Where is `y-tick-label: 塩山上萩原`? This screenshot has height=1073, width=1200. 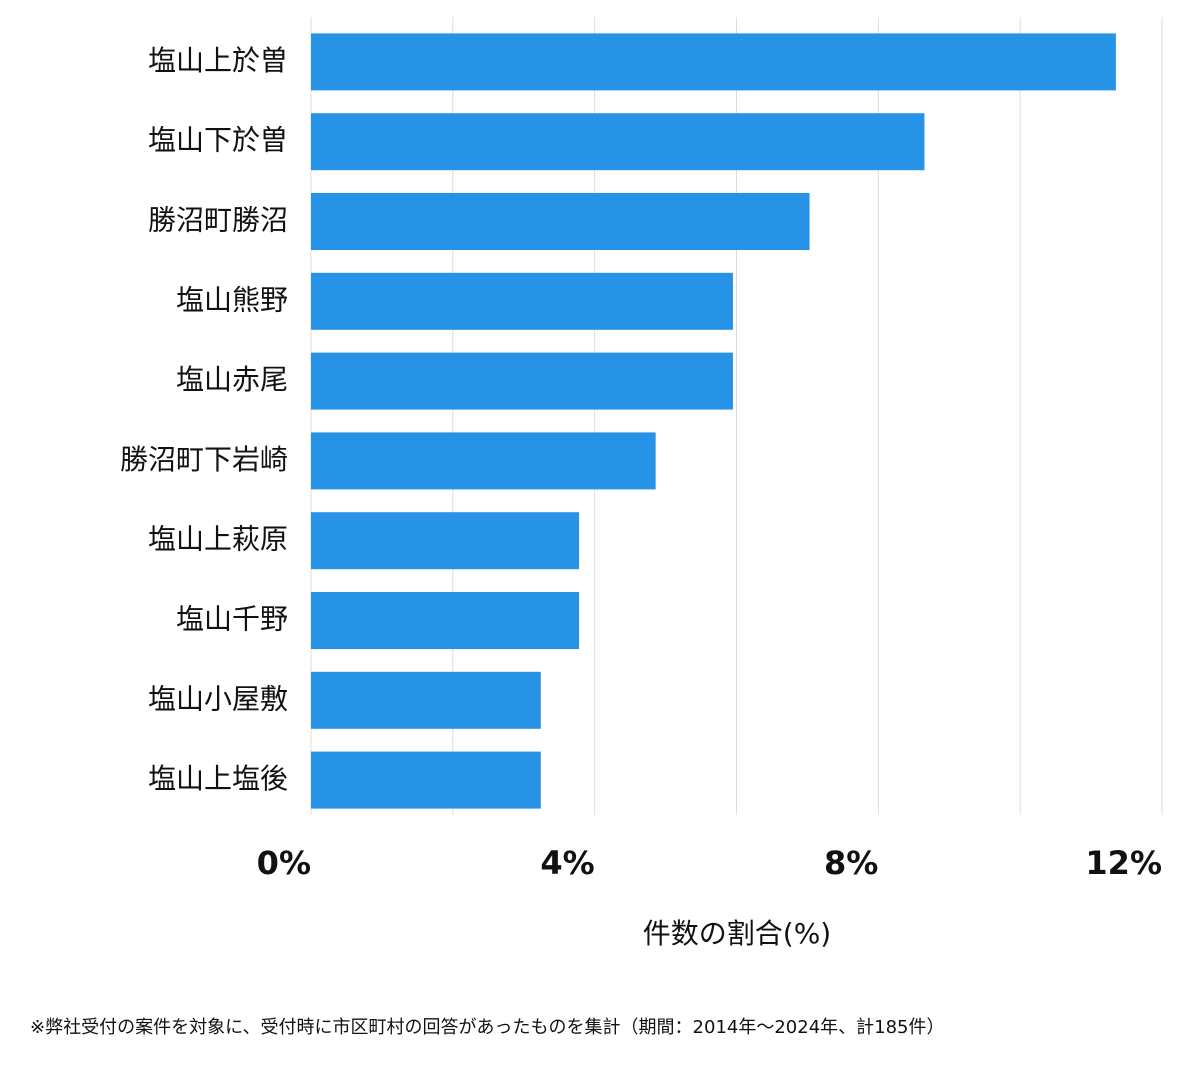 y-tick-label: 塩山上萩原 is located at coordinates (218, 539).